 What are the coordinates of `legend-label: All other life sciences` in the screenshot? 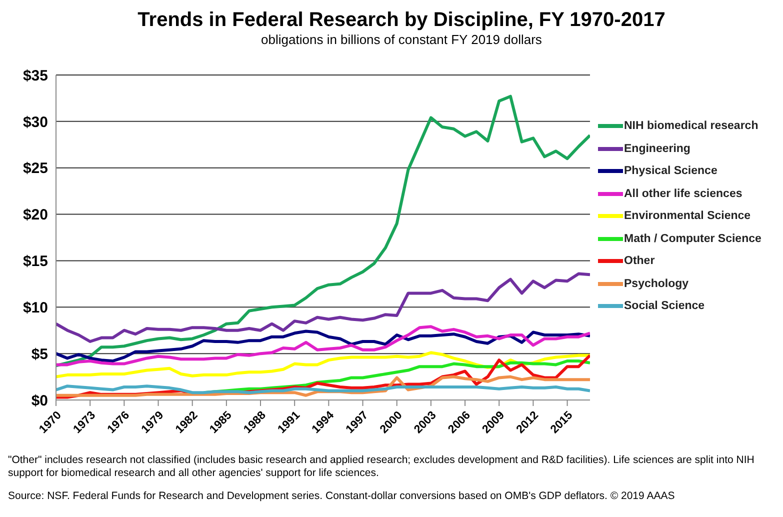 It's located at (683, 194).